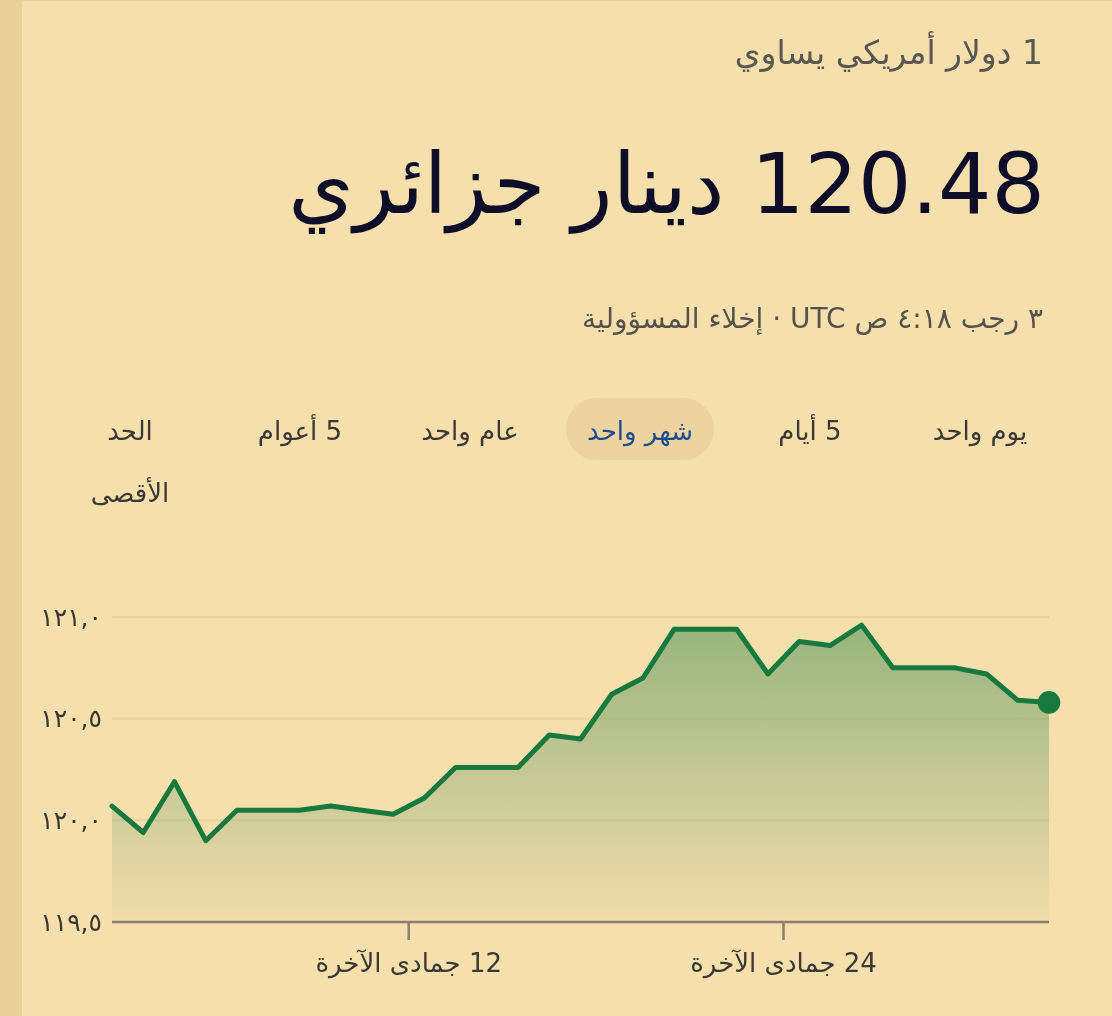 The image size is (1112, 1016). What do you see at coordinates (783, 963) in the screenshot?
I see `x-tick-label: 24 جمادى الآخرة` at bounding box center [783, 963].